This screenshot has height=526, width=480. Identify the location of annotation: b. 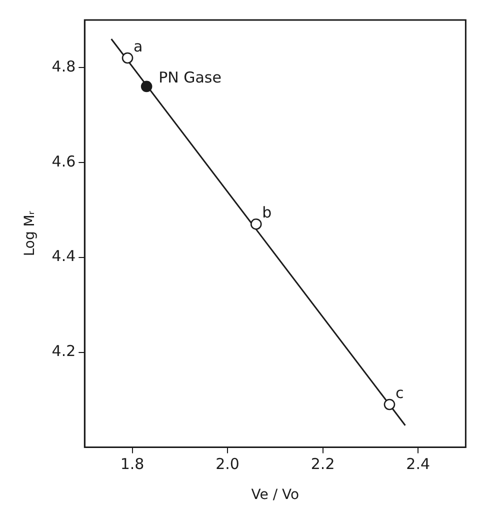
(267, 212).